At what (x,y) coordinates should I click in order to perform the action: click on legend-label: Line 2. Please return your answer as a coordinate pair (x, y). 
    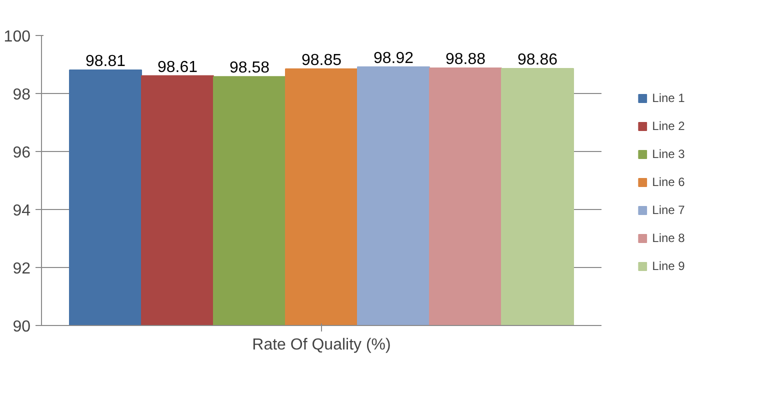
    Looking at the image, I should click on (668, 126).